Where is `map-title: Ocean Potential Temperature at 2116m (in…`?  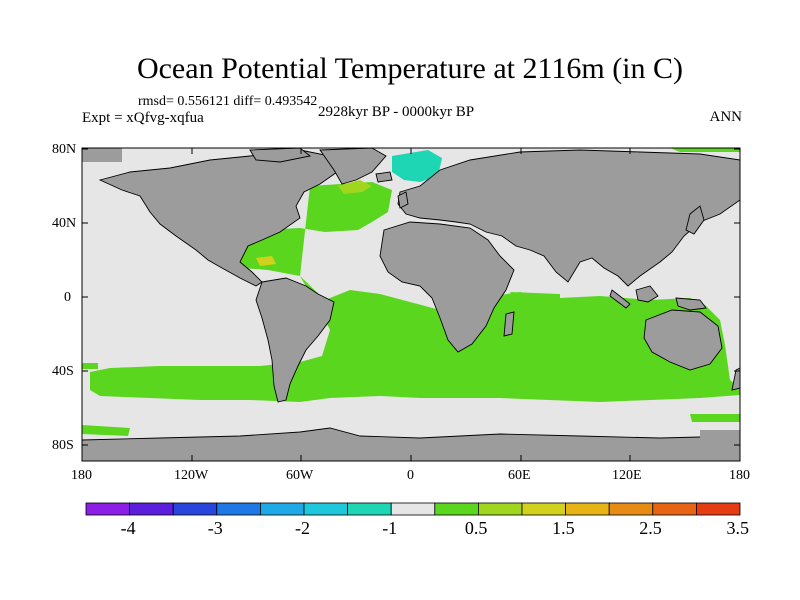
map-title: Ocean Potential Temperature at 2116m (in… is located at coordinates (410, 68).